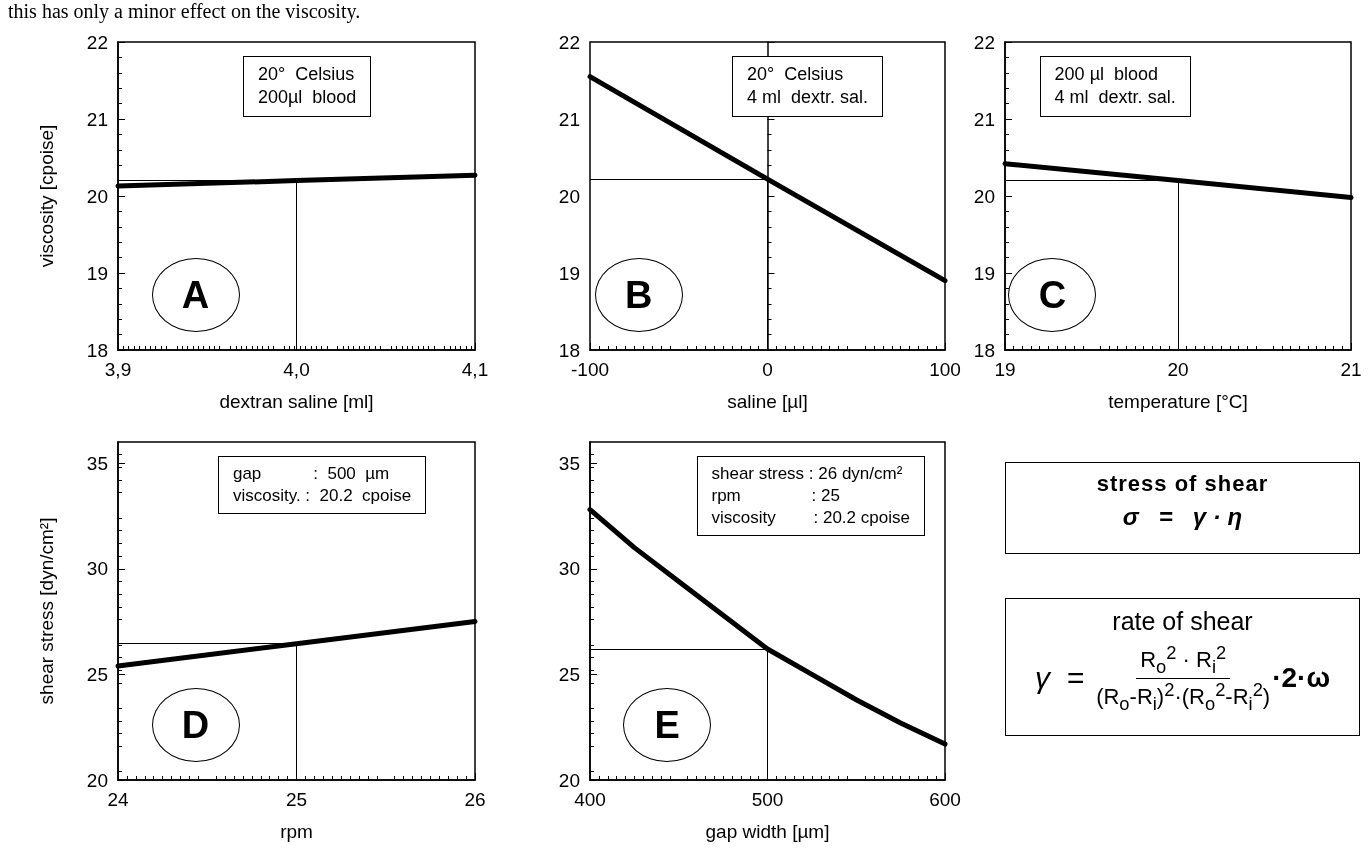 Image resolution: width=1371 pixels, height=863 pixels. Describe the element at coordinates (1182, 517) in the screenshot. I see `text: σ = γ · η` at that location.